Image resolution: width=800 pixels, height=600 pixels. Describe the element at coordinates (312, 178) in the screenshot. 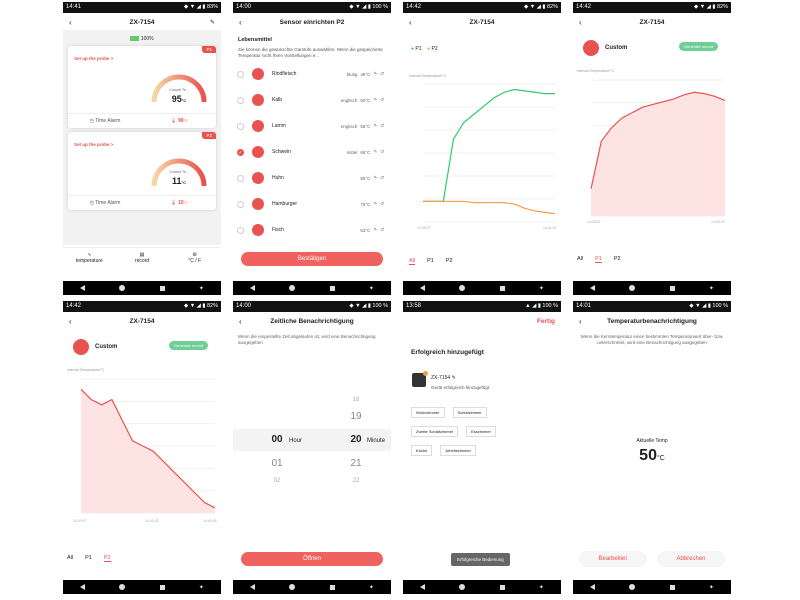

I see `food-item: Huhn 85°C ✎ ↺` at that location.